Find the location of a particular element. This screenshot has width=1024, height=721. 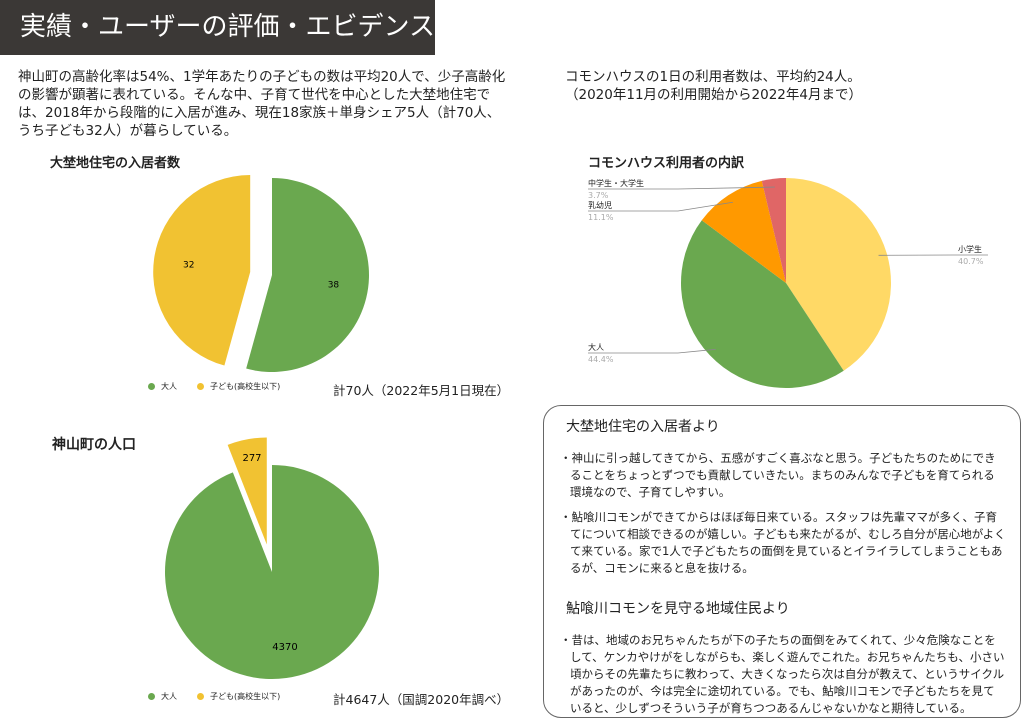

testimonial-heading: 鮎喰川コモンを見守る地域住民より is located at coordinates (678, 609).